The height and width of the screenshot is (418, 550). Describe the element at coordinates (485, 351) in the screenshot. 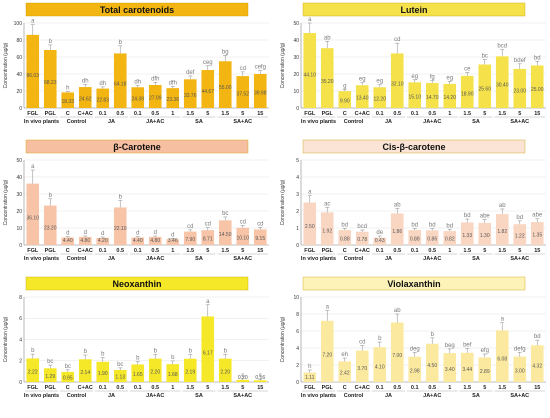

I see `significance-letter: efg` at that location.